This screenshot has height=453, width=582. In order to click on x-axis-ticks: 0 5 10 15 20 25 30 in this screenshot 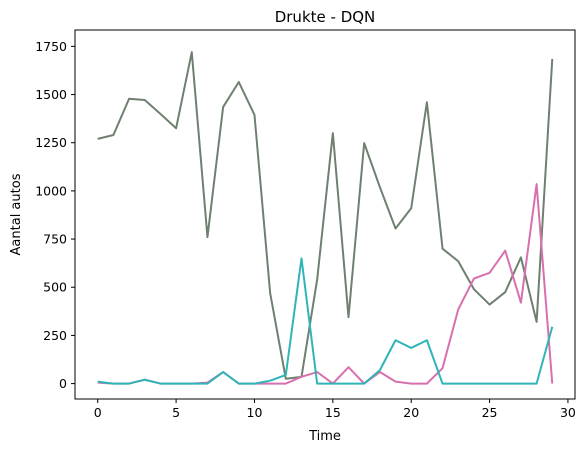, I will do `click(335, 409)`.